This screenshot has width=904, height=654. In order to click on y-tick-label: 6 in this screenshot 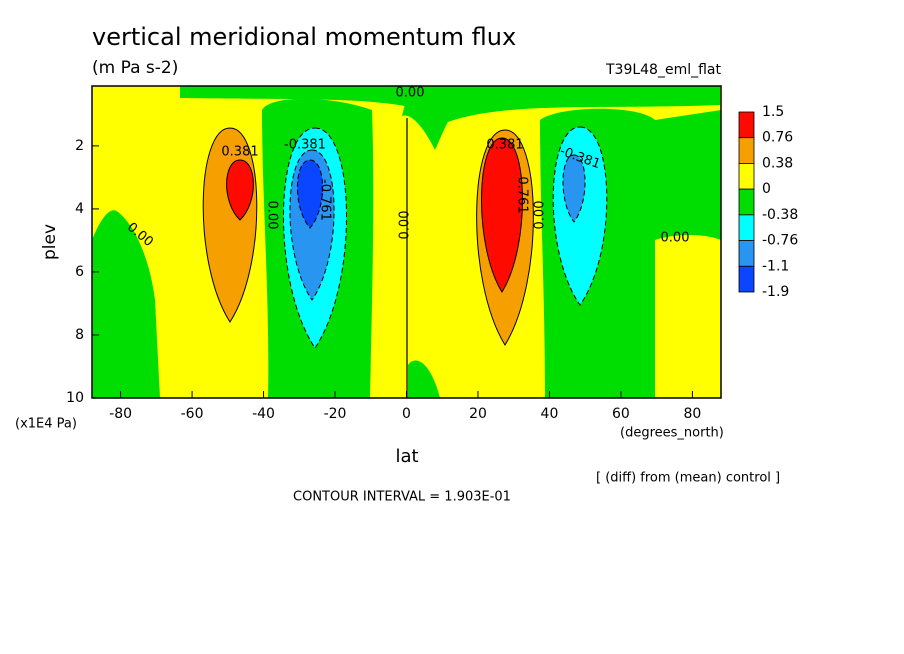, I will do `click(79, 272)`.